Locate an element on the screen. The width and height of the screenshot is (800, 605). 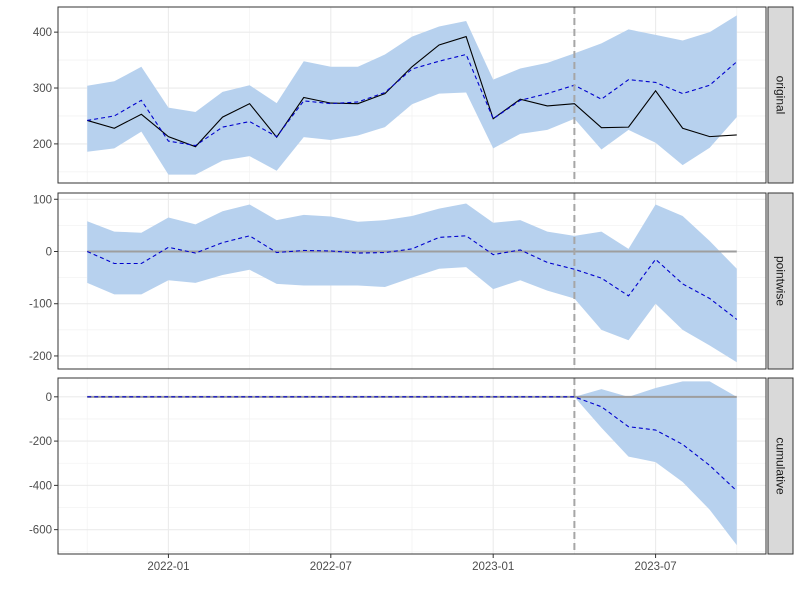
y-tick-label: -400 is located at coordinates (40, 486).